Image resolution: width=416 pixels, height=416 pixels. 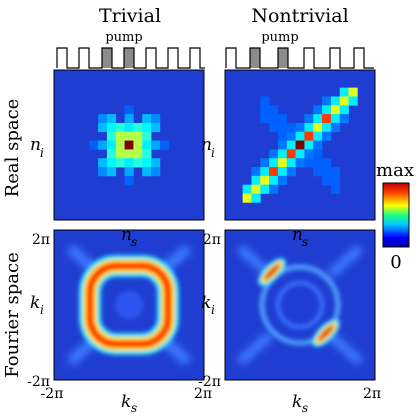 What do you see at coordinates (372, 394) in the screenshot?
I see `tick-nontrivial-x-right: 2π` at bounding box center [372, 394].